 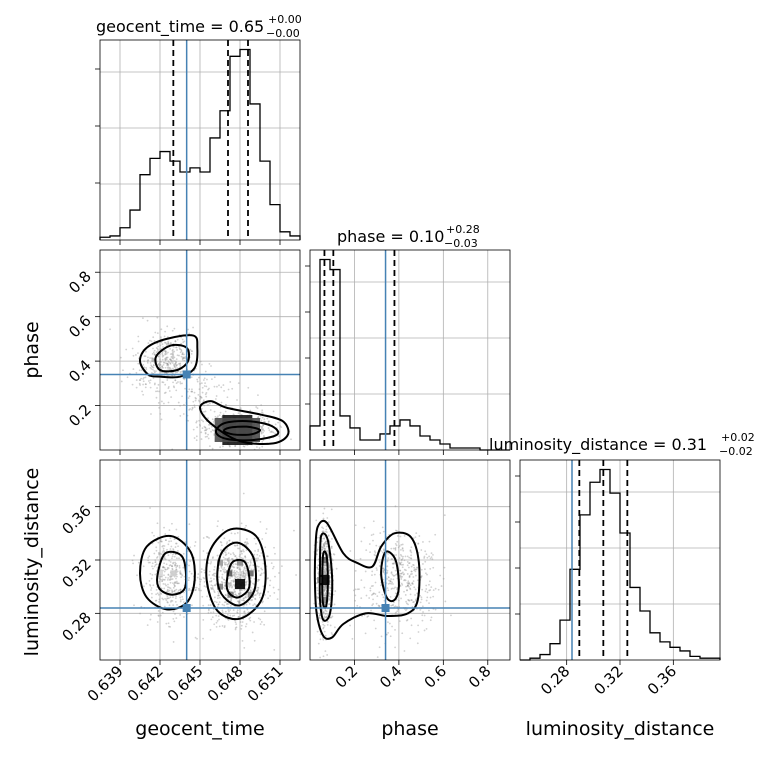 What do you see at coordinates (210, 140) in the screenshot?
I see `quantile-lines` at bounding box center [210, 140].